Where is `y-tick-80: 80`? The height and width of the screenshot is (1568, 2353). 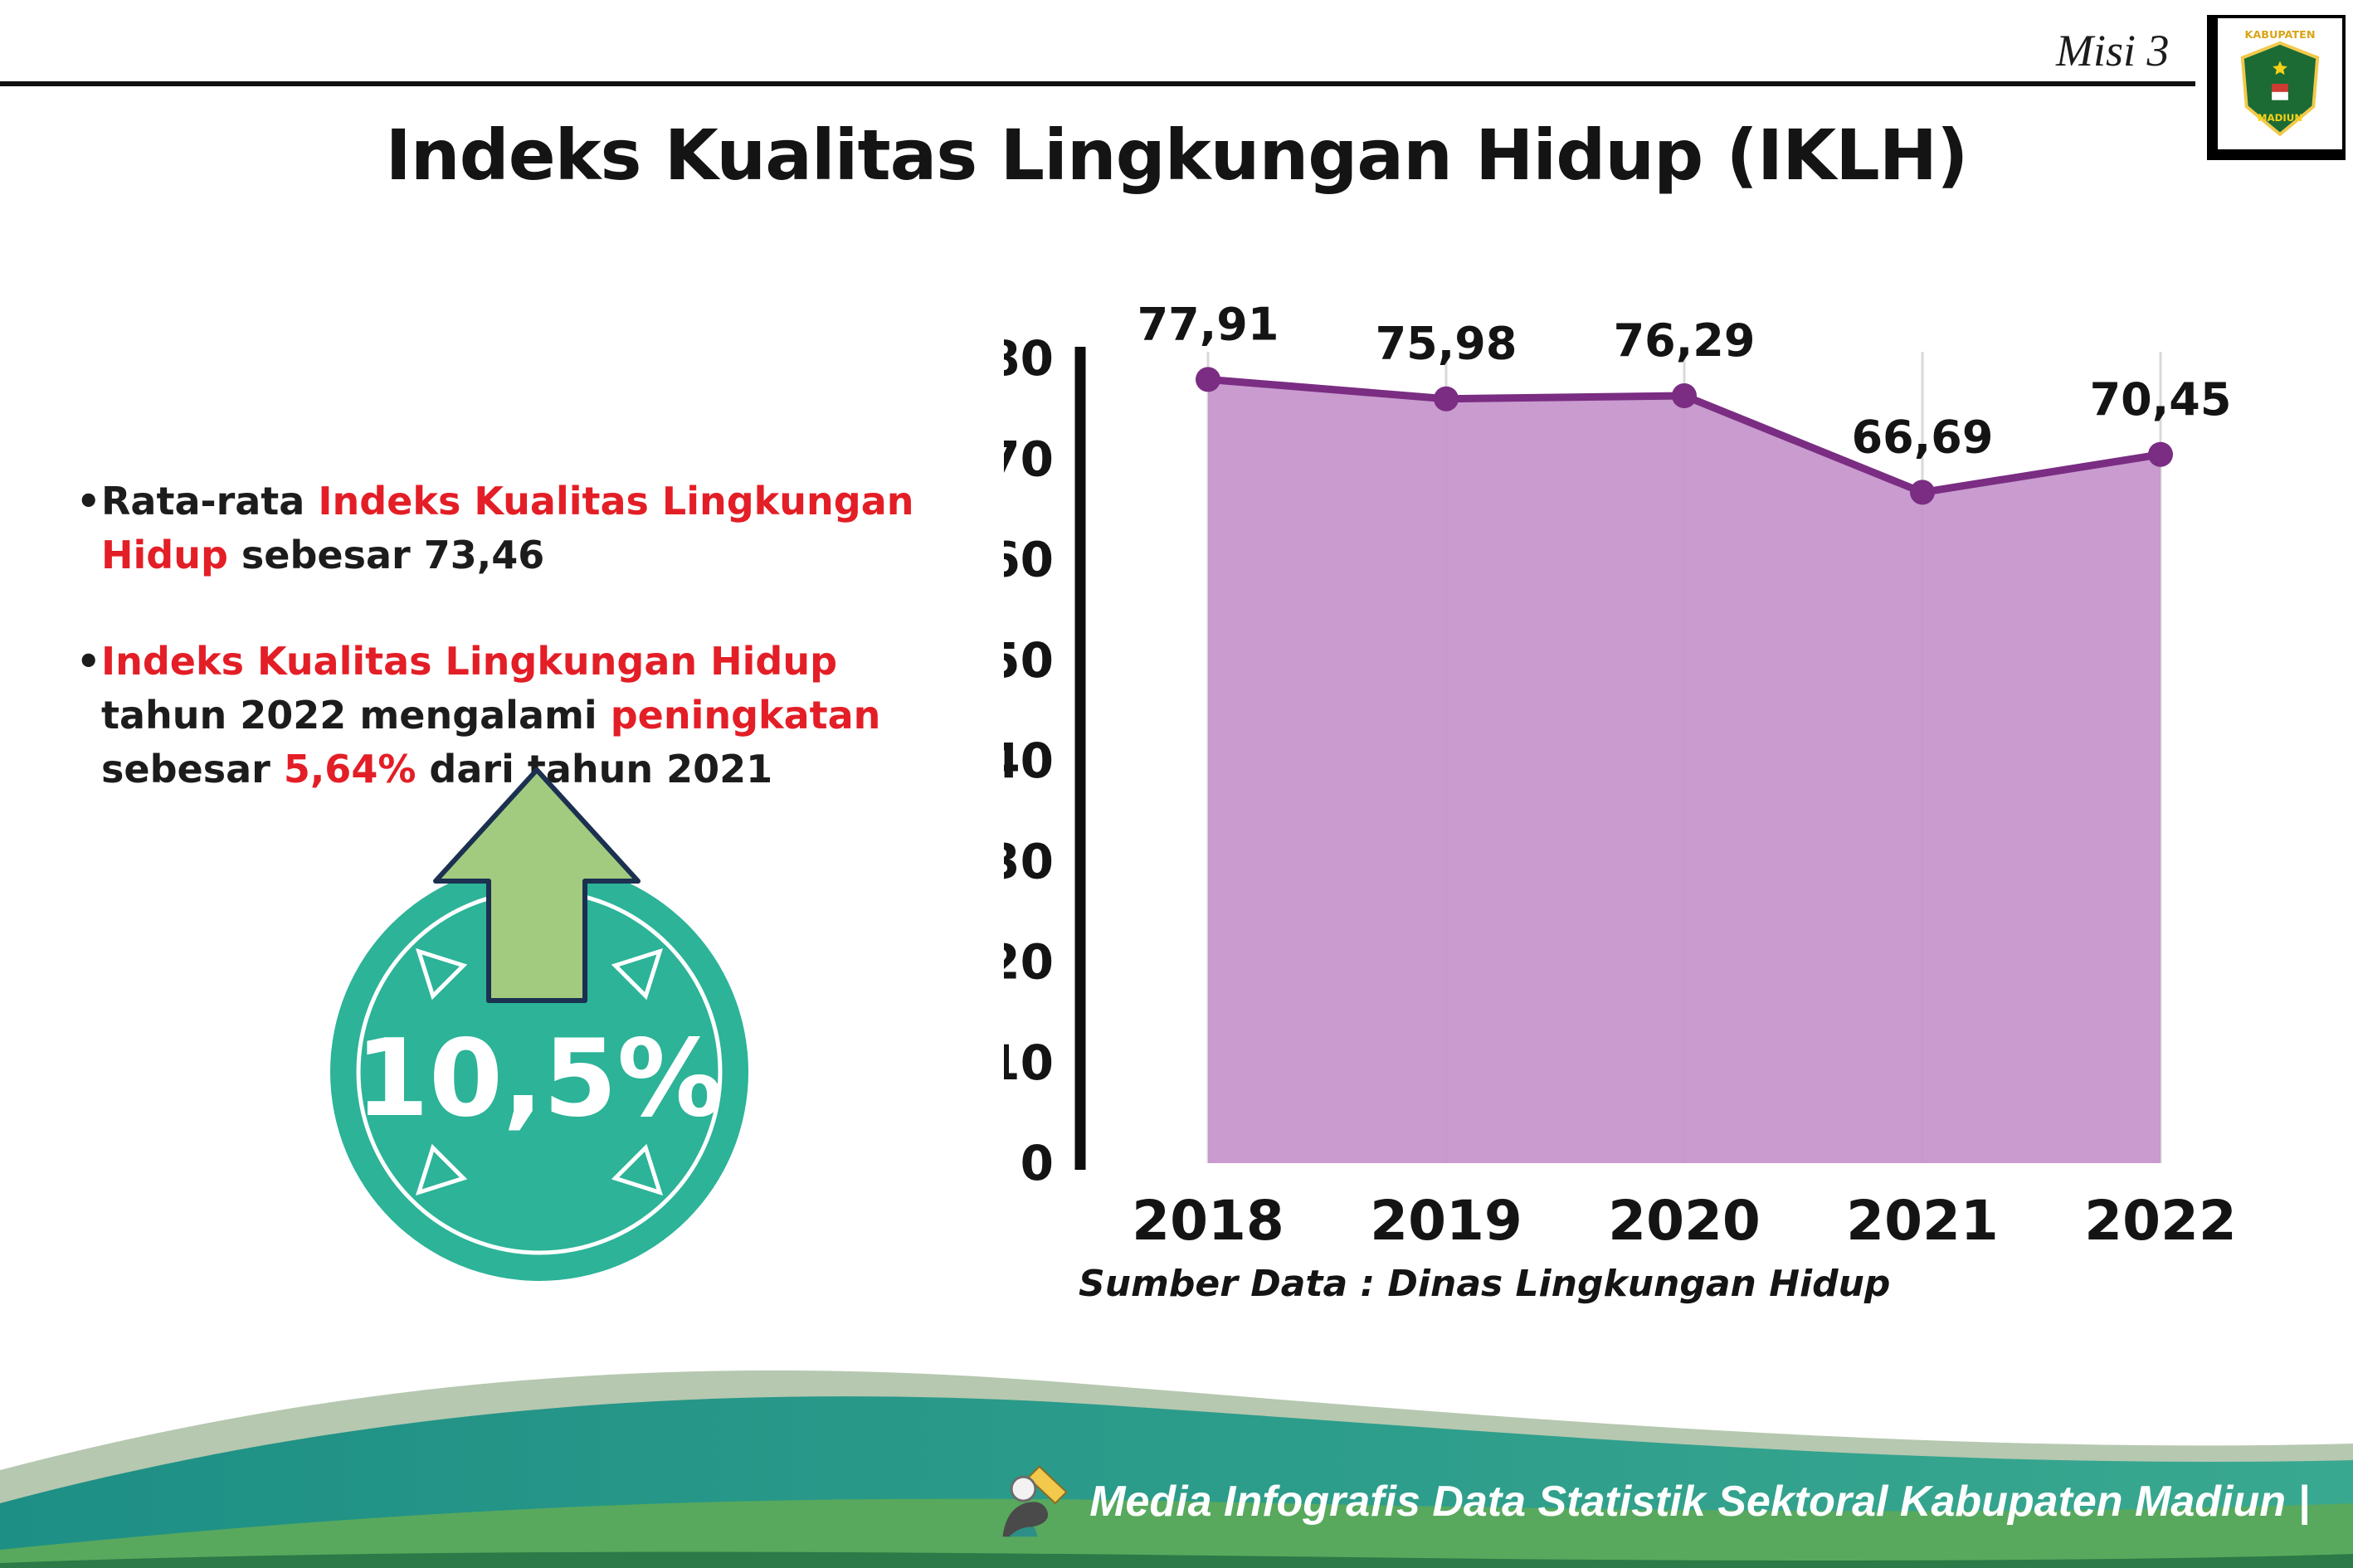
y-tick-80: 80 is located at coordinates (1029, 358).